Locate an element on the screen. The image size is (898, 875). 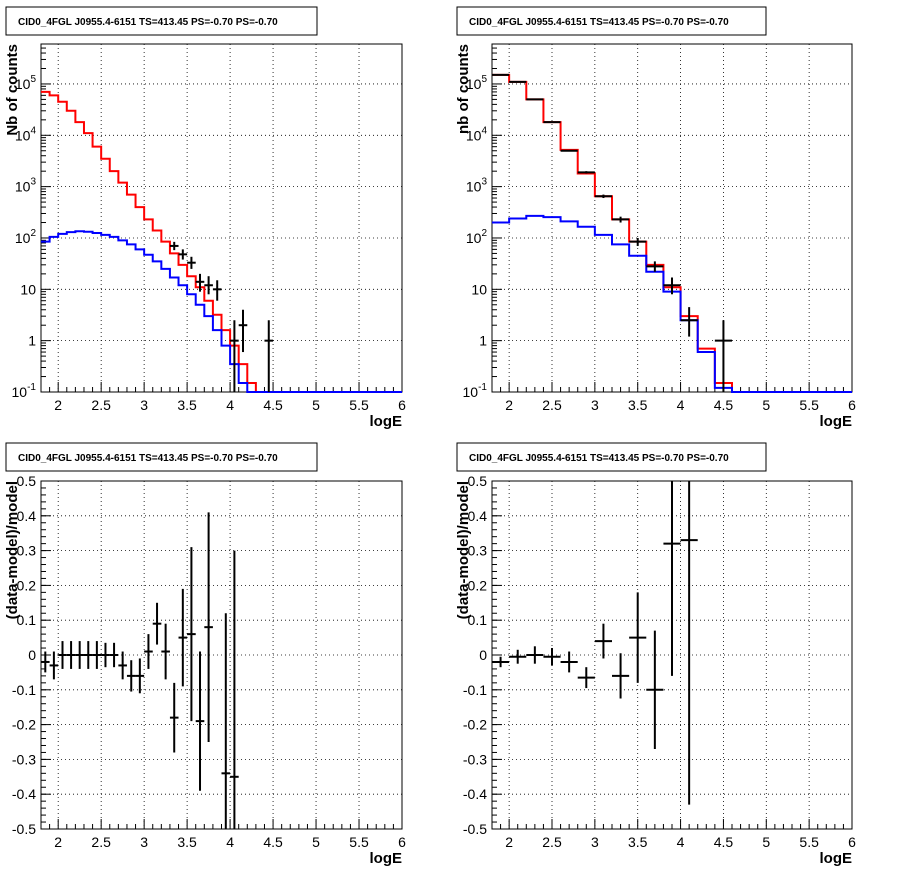
y-tick-label: 10² is located at coordinates (477, 237).